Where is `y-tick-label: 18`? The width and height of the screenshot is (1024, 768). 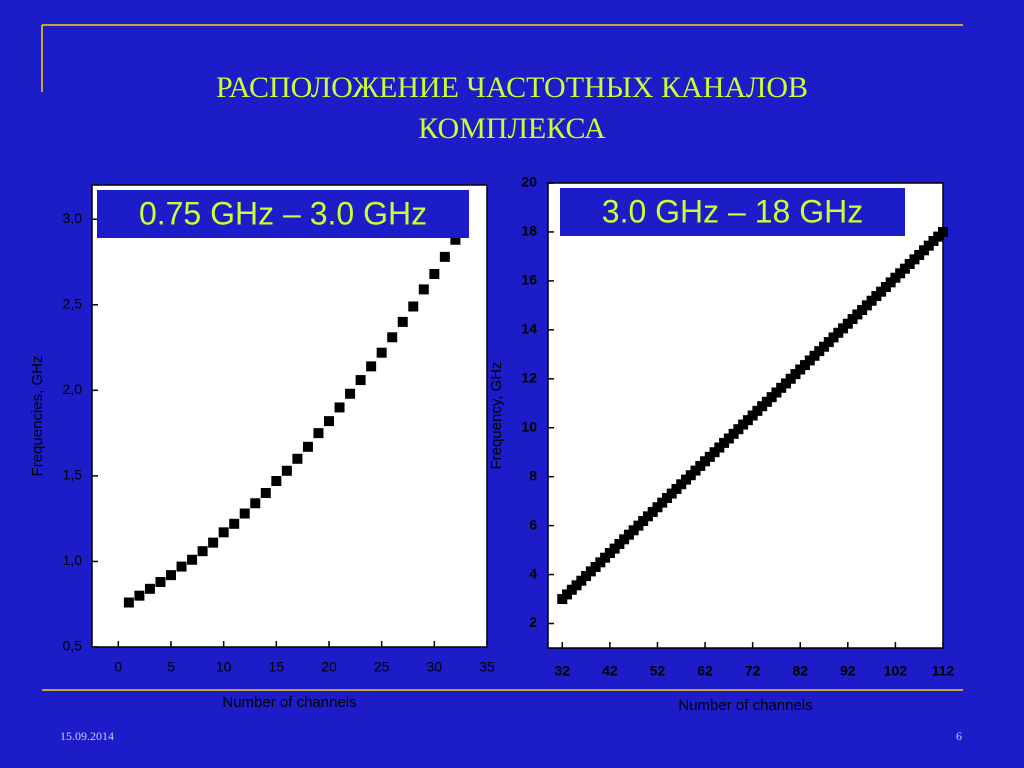 y-tick-label: 18 is located at coordinates (529, 231).